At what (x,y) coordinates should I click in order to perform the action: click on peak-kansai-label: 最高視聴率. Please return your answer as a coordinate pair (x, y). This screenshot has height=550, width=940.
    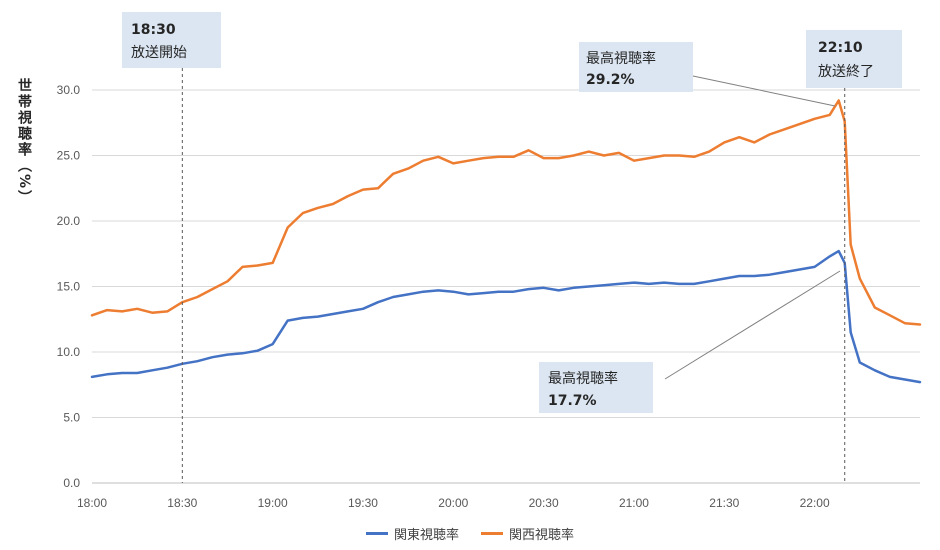
    Looking at the image, I should click on (621, 58).